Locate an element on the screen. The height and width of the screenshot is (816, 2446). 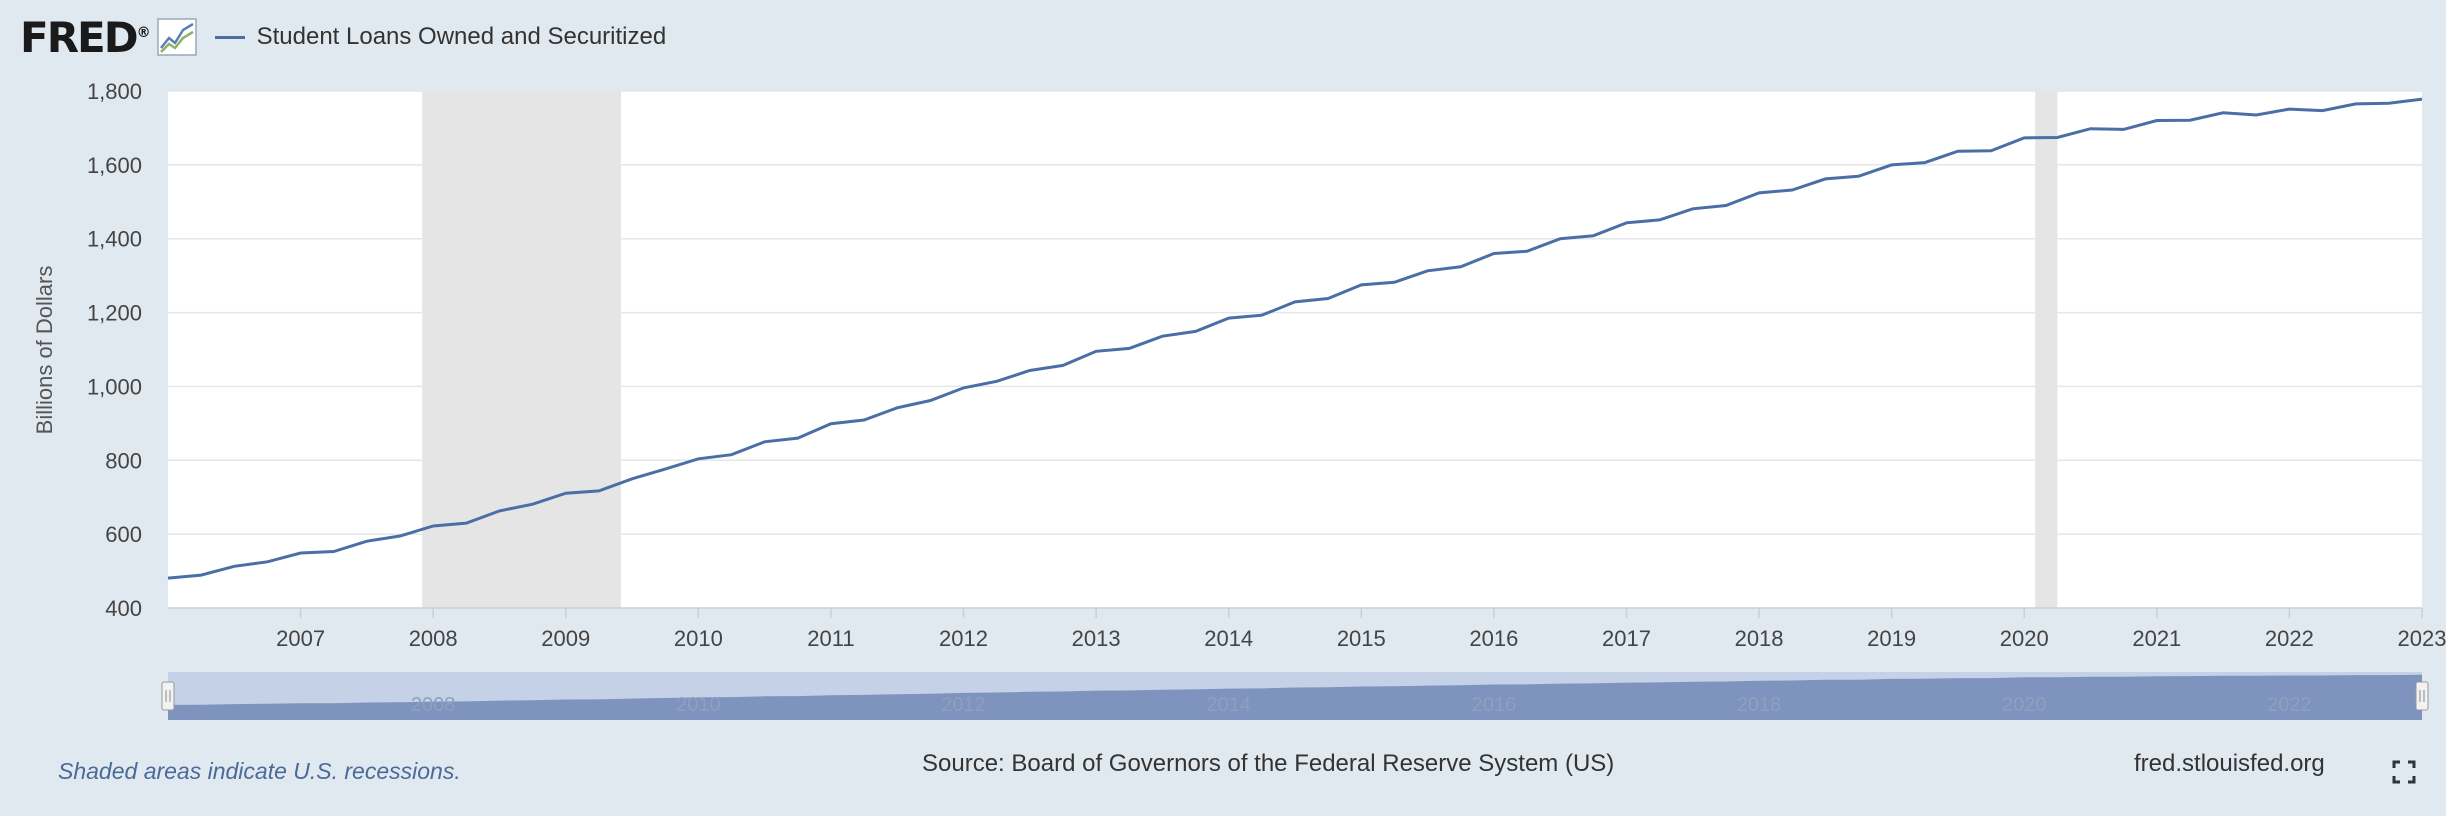
navigator-series-area is located at coordinates (1295, 697).